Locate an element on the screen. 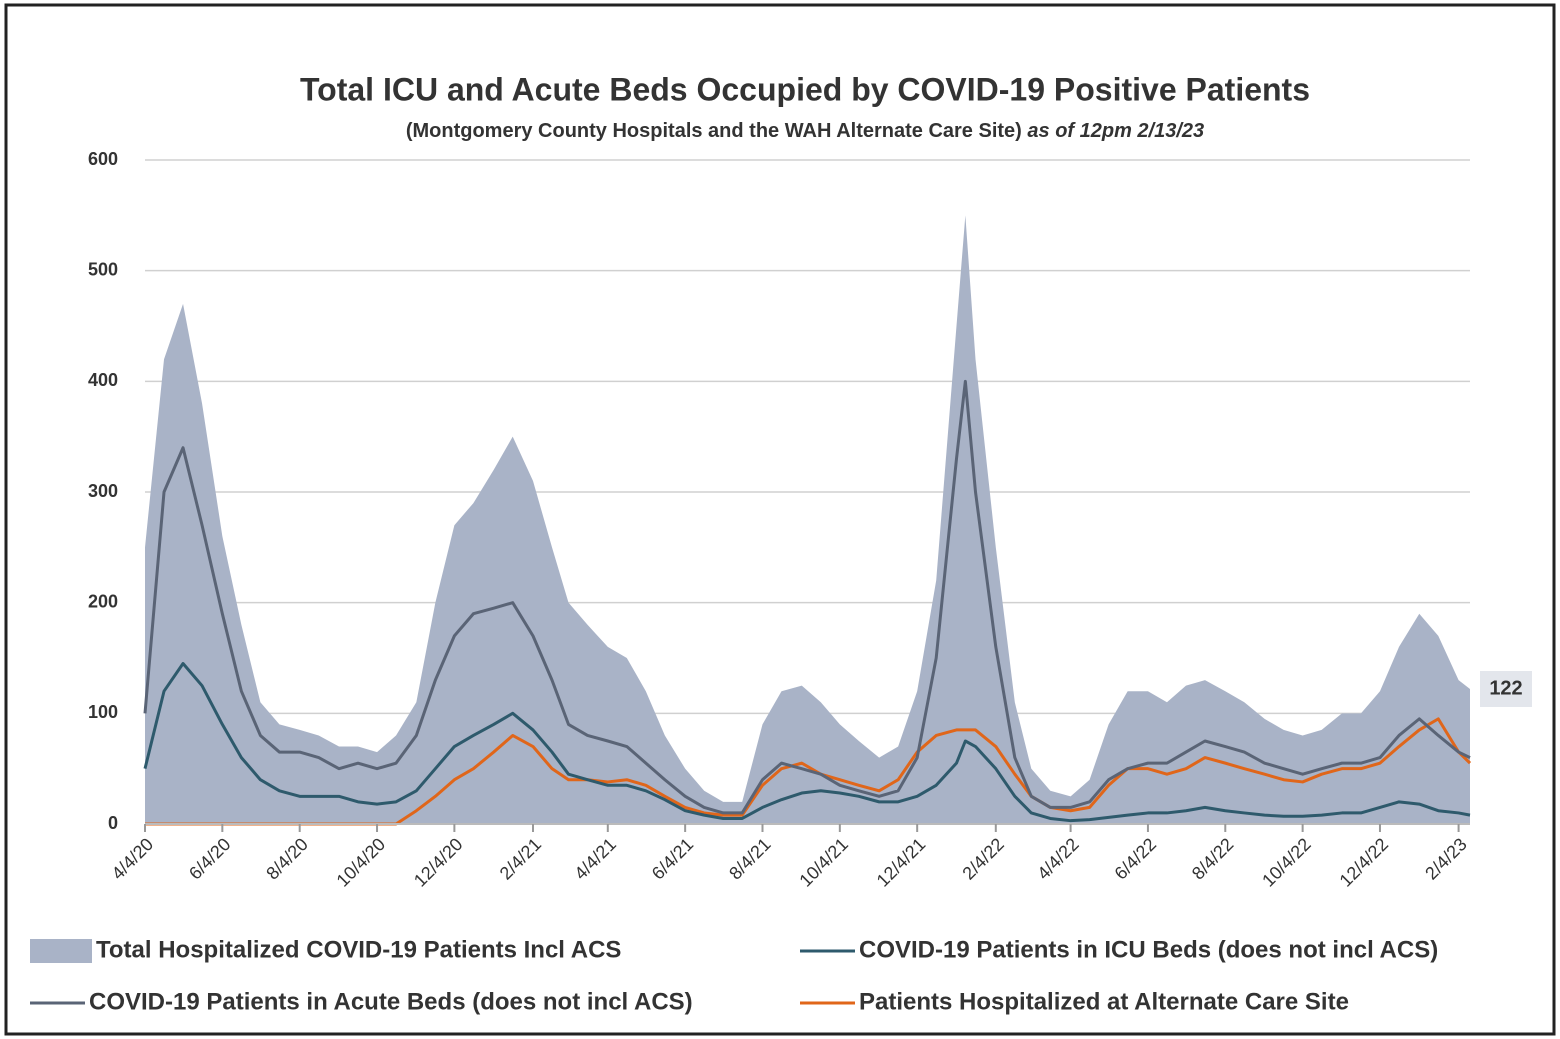  value-label: 122 is located at coordinates (1505, 688).